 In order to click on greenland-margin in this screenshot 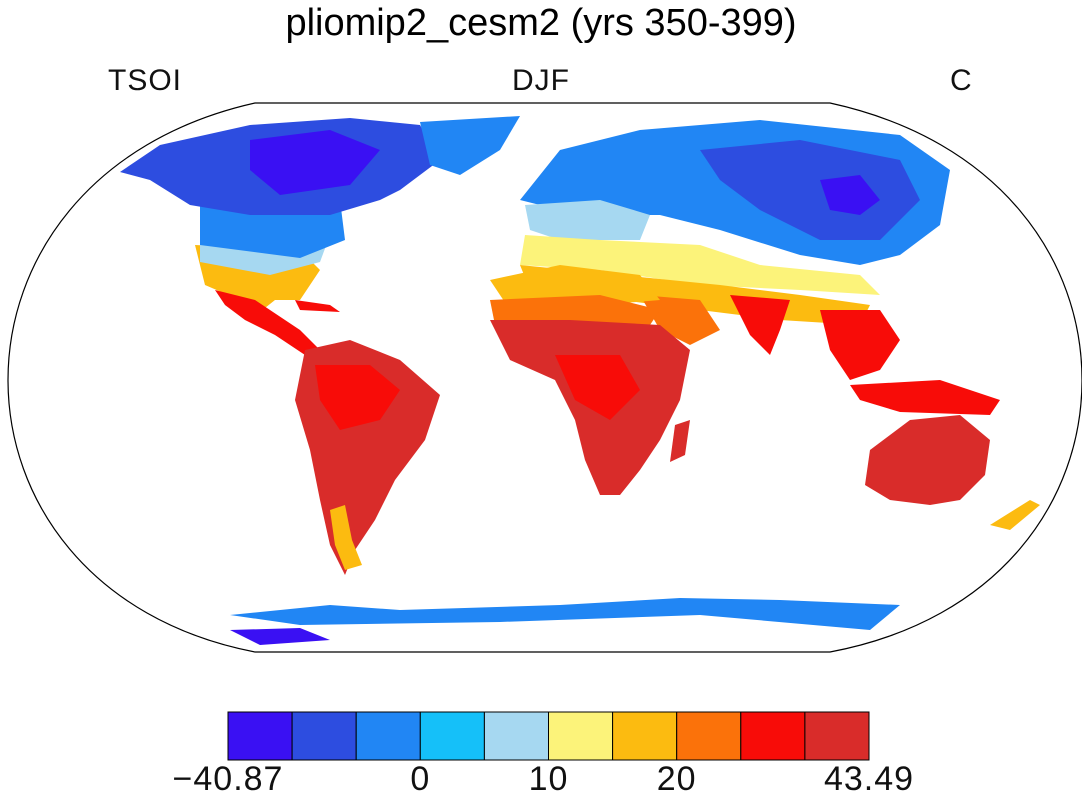, I will do `click(470, 145)`.